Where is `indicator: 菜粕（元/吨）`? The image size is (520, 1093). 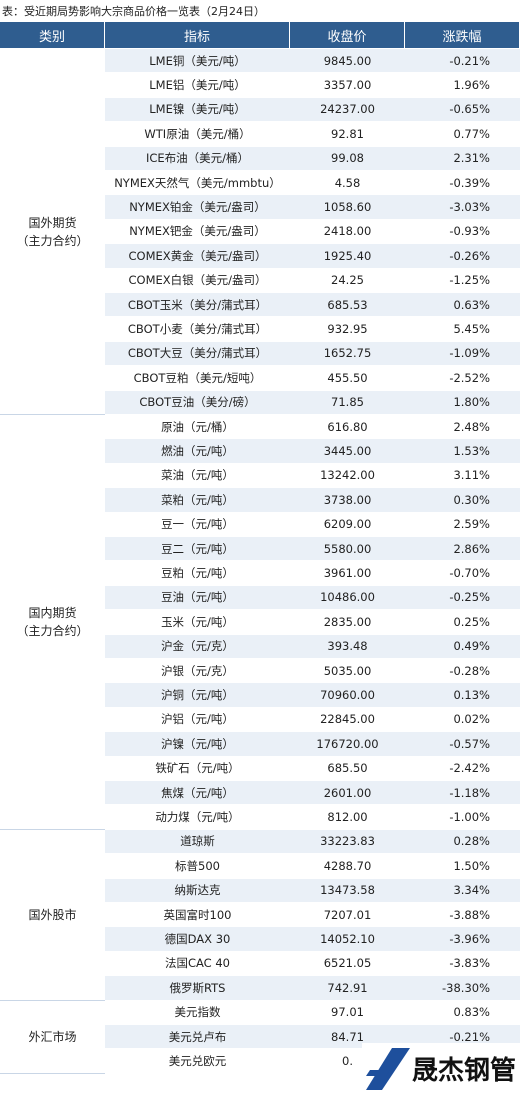
indicator: 菜粕（元/吨） is located at coordinates (197, 500).